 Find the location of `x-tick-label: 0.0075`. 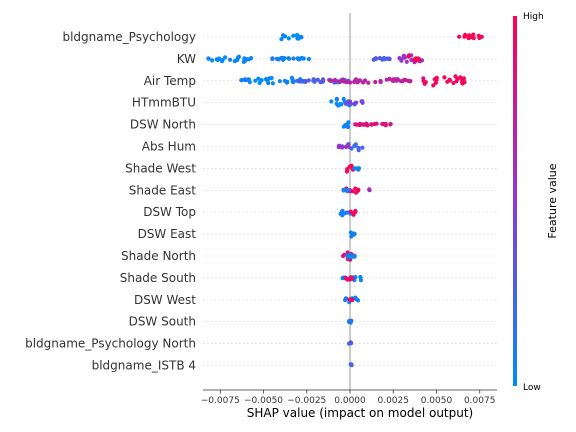

x-tick-label: 0.0075 is located at coordinates (480, 401).